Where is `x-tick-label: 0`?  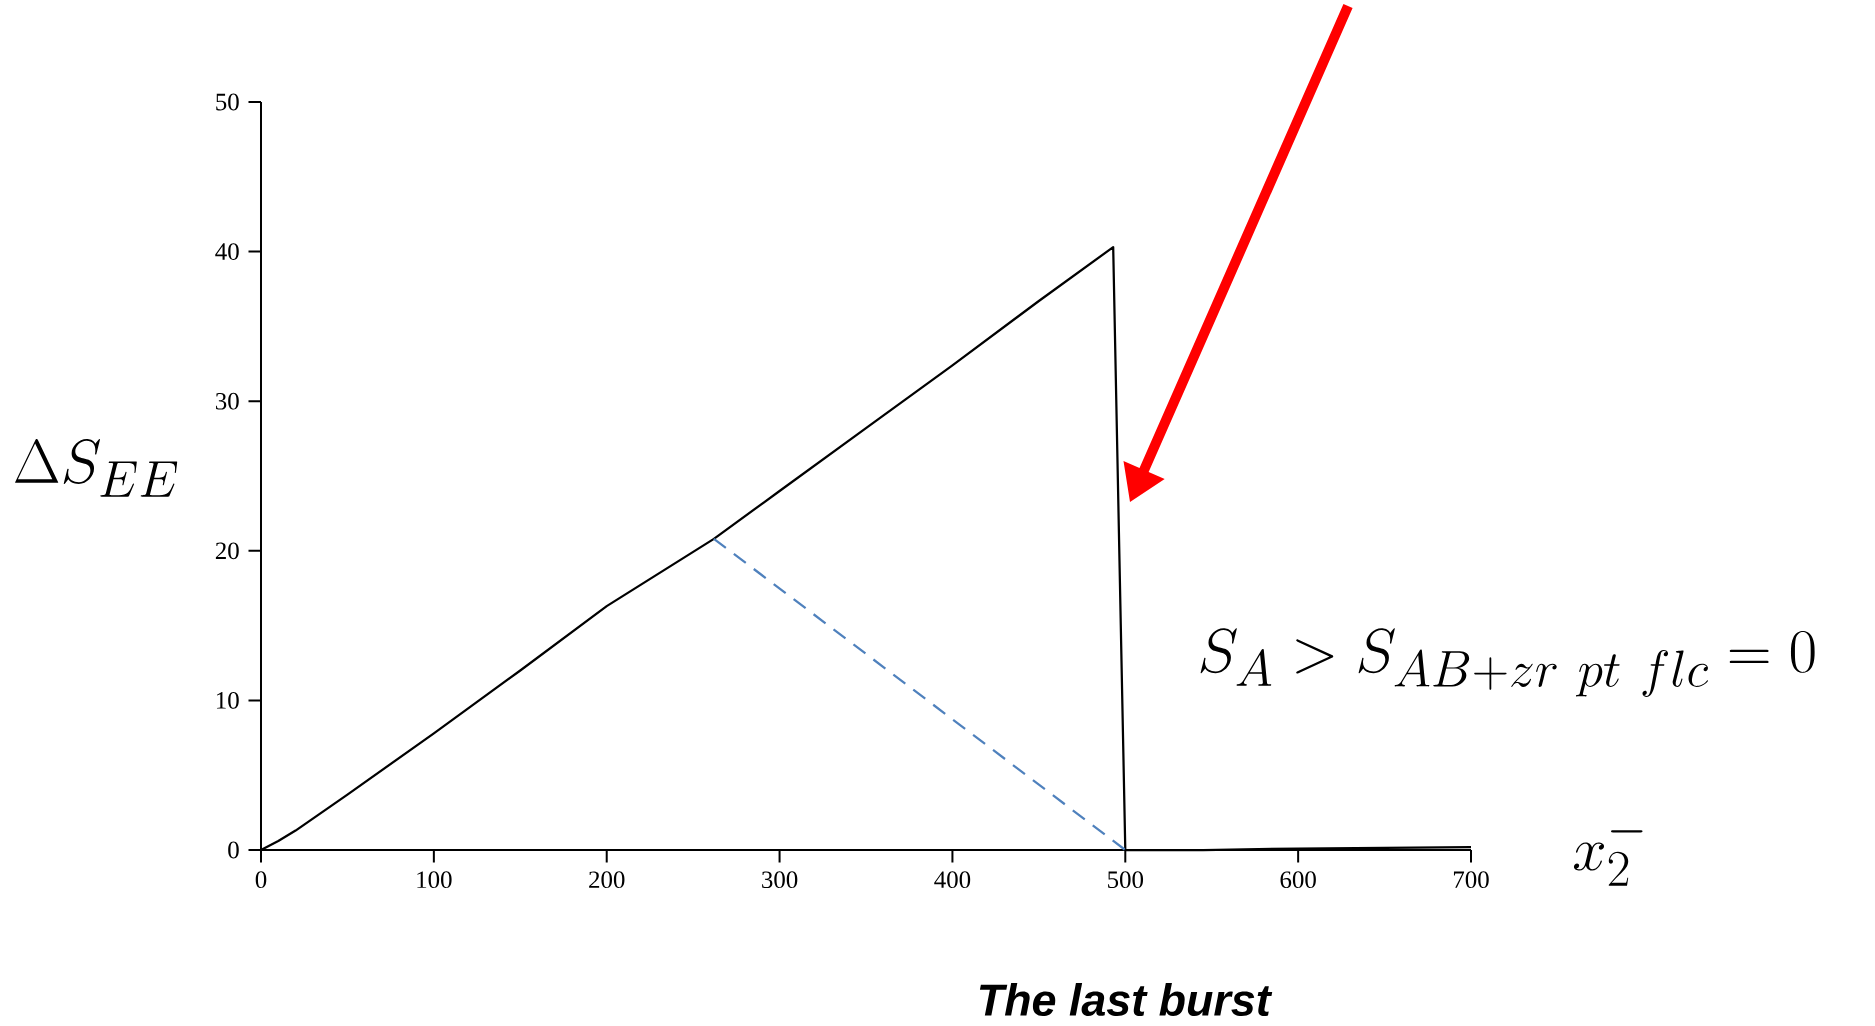 x-tick-label: 0 is located at coordinates (261, 880).